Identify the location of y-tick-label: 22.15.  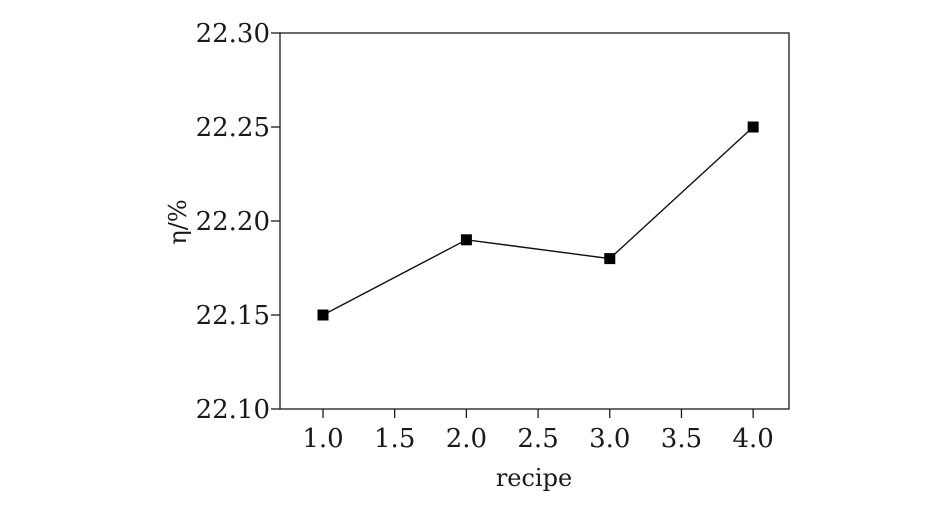
(233, 316).